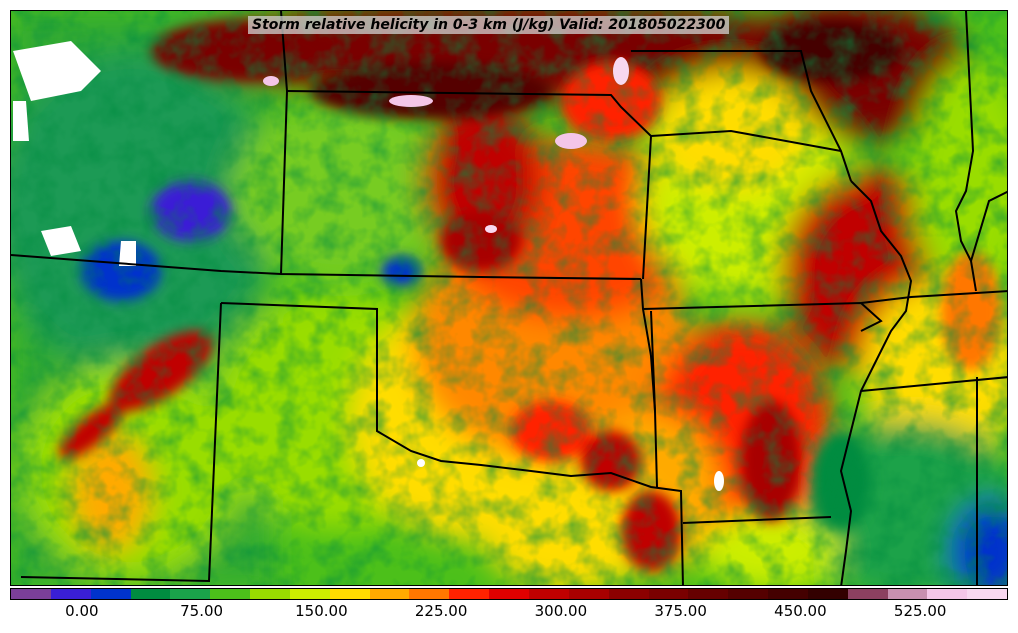 The width and height of the screenshot is (1018, 633). What do you see at coordinates (800, 611) in the screenshot?
I see `colorbar-tick-label: 450.00` at bounding box center [800, 611].